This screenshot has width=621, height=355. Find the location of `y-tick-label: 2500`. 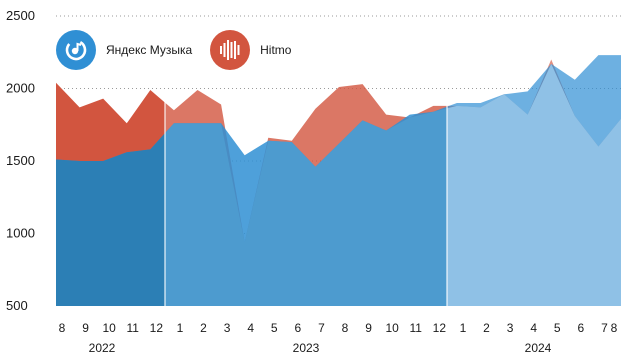

y-tick-label: 2500 is located at coordinates (20, 15).